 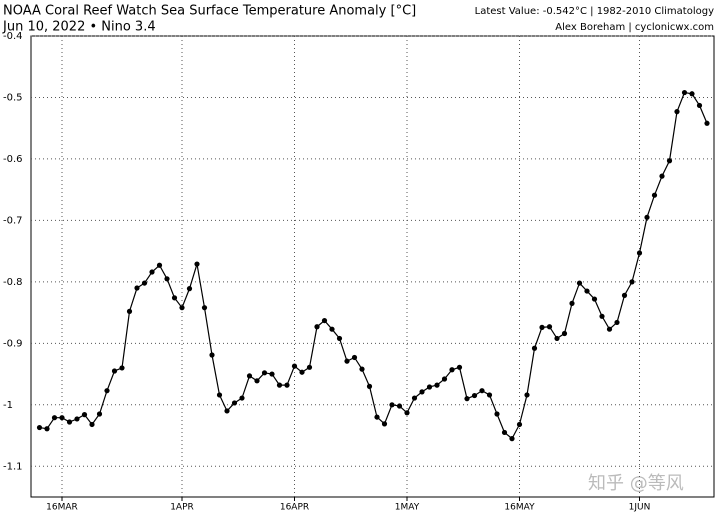 What do you see at coordinates (13, 159) in the screenshot?
I see `y-tick-label: -0.6` at bounding box center [13, 159].